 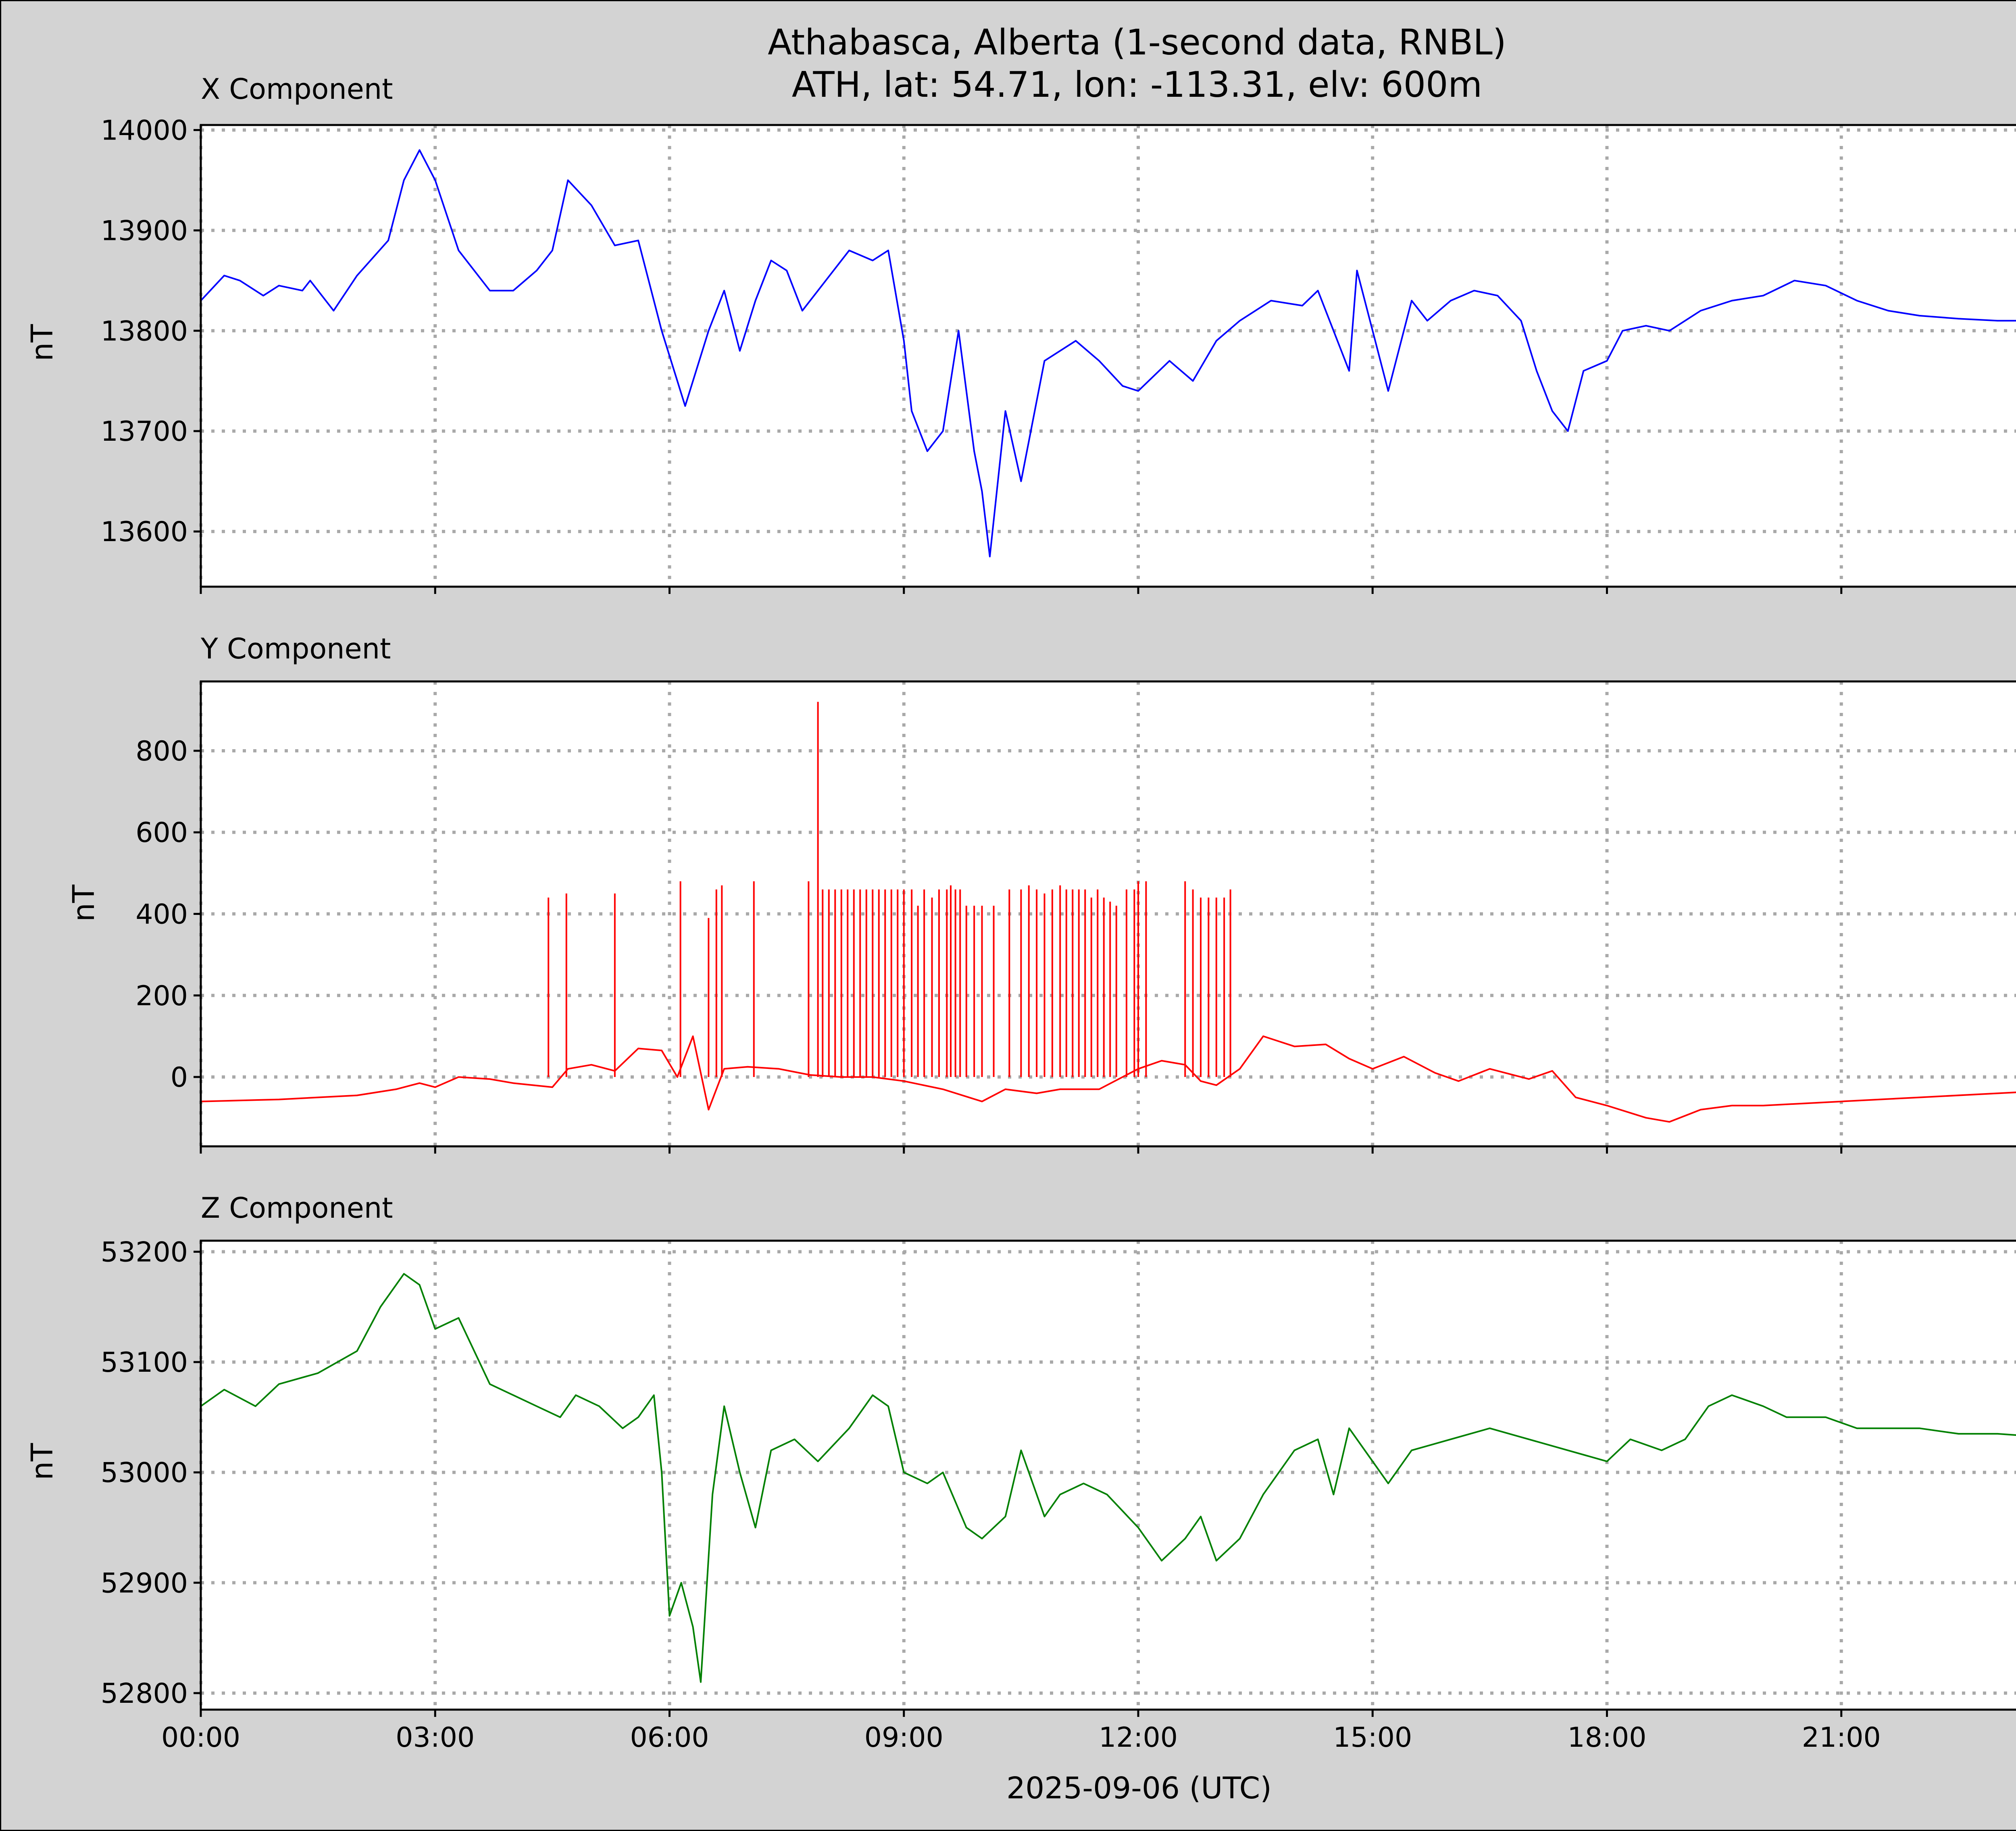 What do you see at coordinates (297, 1208) in the screenshot?
I see `z-component-title: Z Component` at bounding box center [297, 1208].